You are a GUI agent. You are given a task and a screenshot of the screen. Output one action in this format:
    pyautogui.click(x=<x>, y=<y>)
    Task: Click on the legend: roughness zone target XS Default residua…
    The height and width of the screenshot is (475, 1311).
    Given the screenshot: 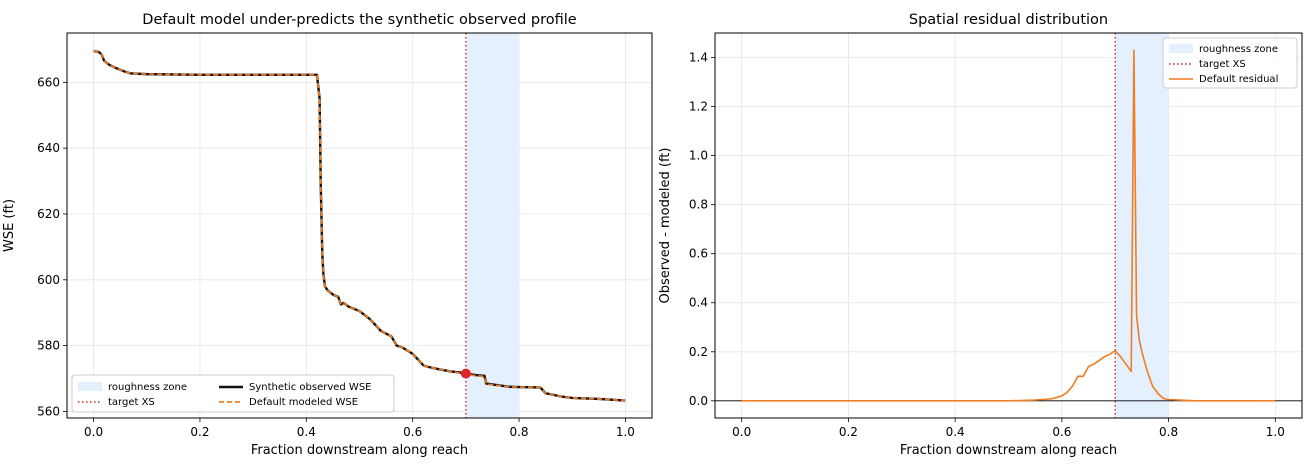 What is the action you would take?
    pyautogui.click(x=1230, y=63)
    